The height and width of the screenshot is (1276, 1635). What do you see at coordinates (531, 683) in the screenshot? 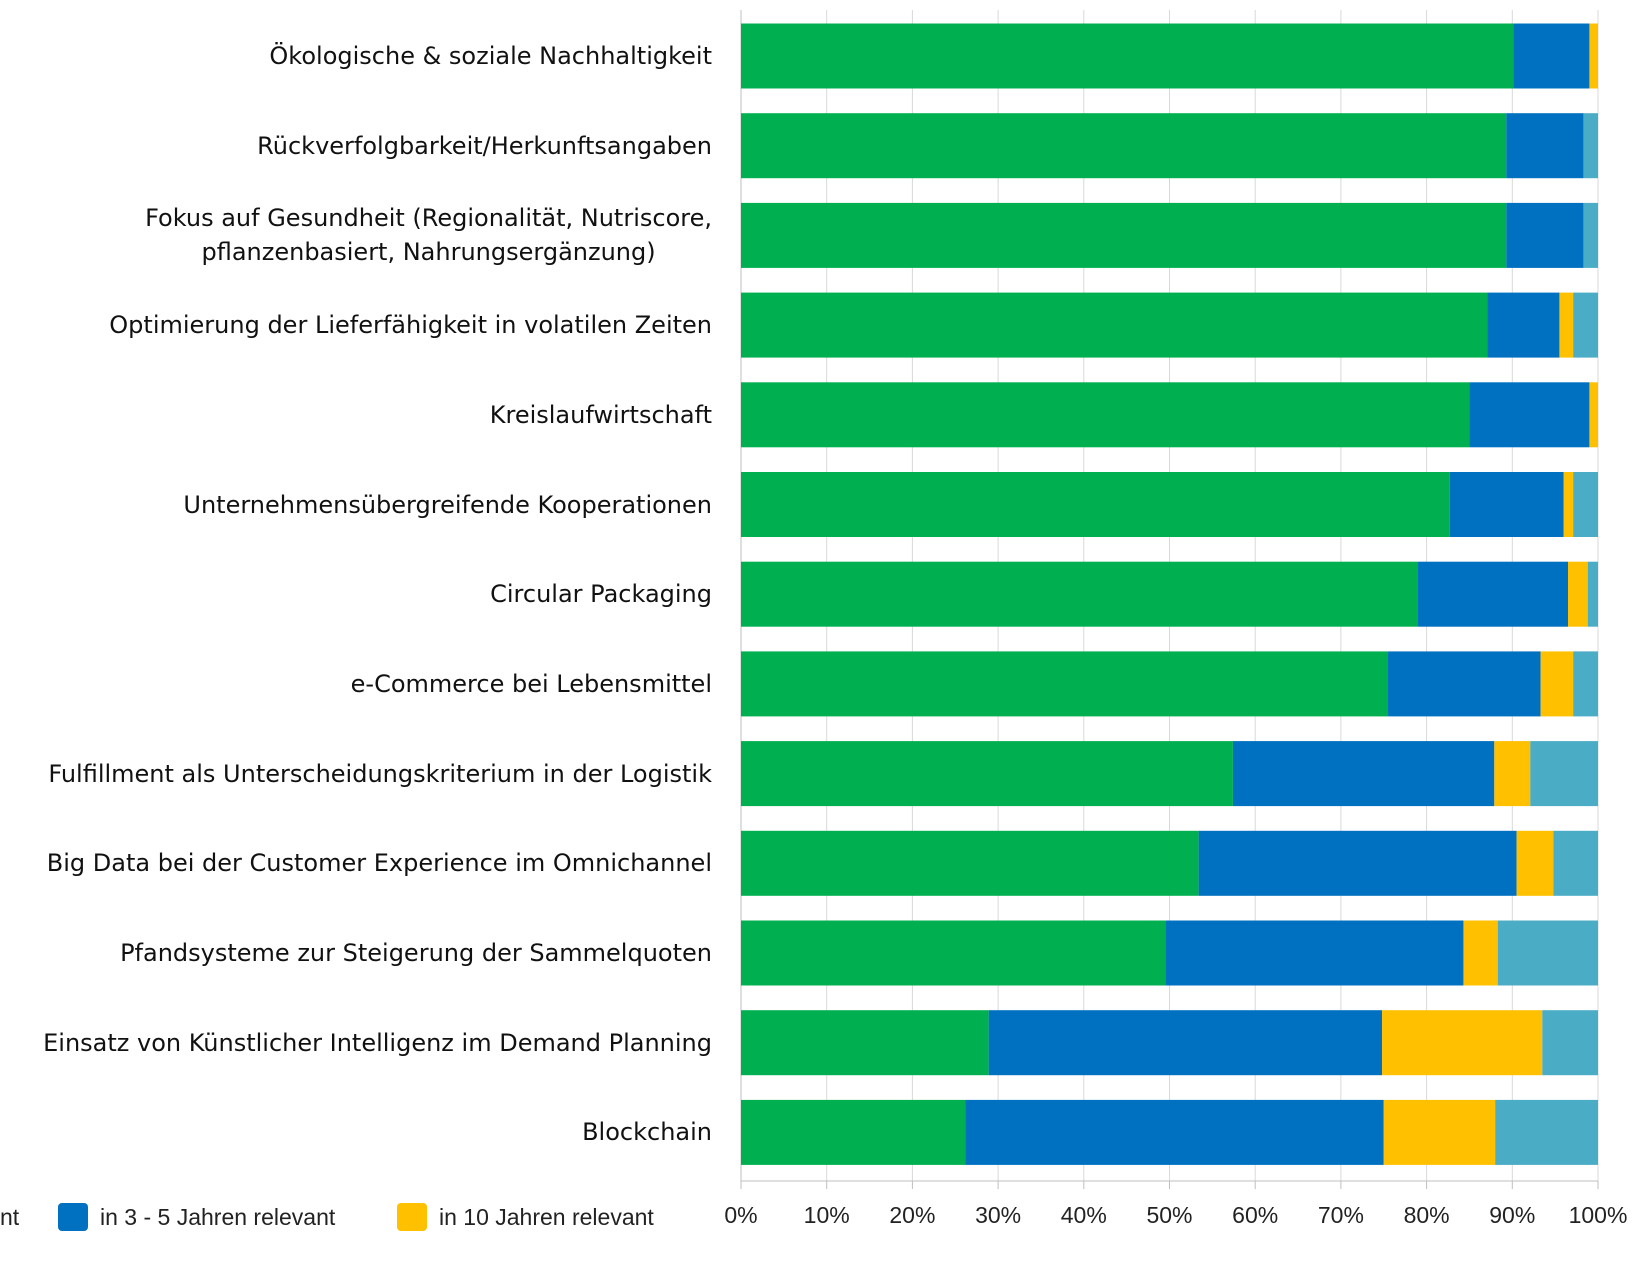
I see `category-label: e-Commerce bei Lebensmittel` at bounding box center [531, 683].